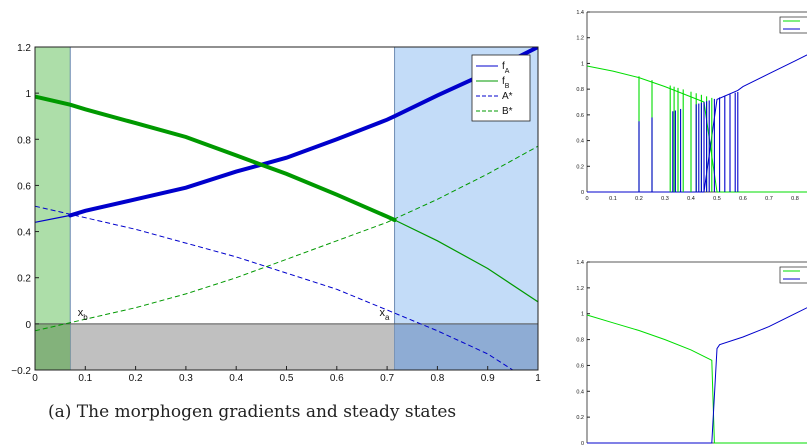 The width and height of the screenshot is (807, 448). I want to click on small-chart-top-y-tick-label: 1, so click(582, 64).